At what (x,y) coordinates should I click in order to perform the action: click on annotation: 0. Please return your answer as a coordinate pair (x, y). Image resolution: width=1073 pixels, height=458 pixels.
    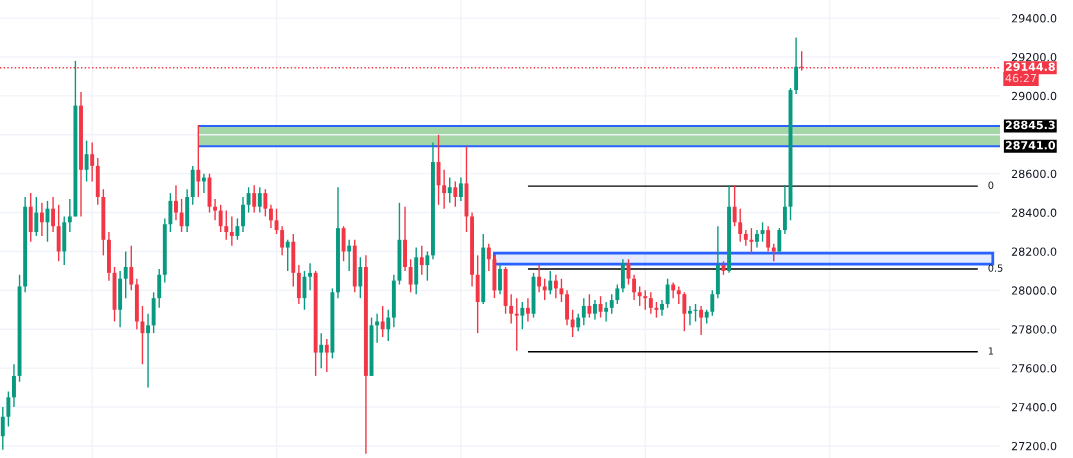
    Looking at the image, I should click on (991, 185).